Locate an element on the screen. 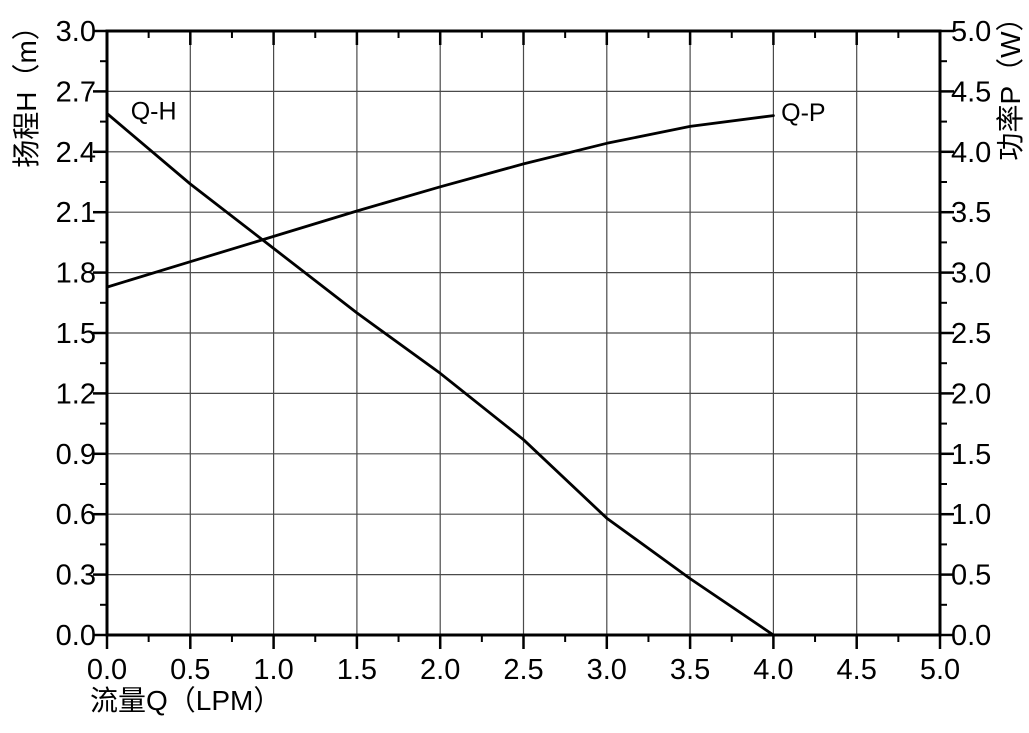 This screenshot has height=733, width=1029. y-right-tick-labels: 0.0 0.5 1.0 1.5 2.0 2.5 3.0 3.5 4.0 4.5 5.0 is located at coordinates (971, 334).